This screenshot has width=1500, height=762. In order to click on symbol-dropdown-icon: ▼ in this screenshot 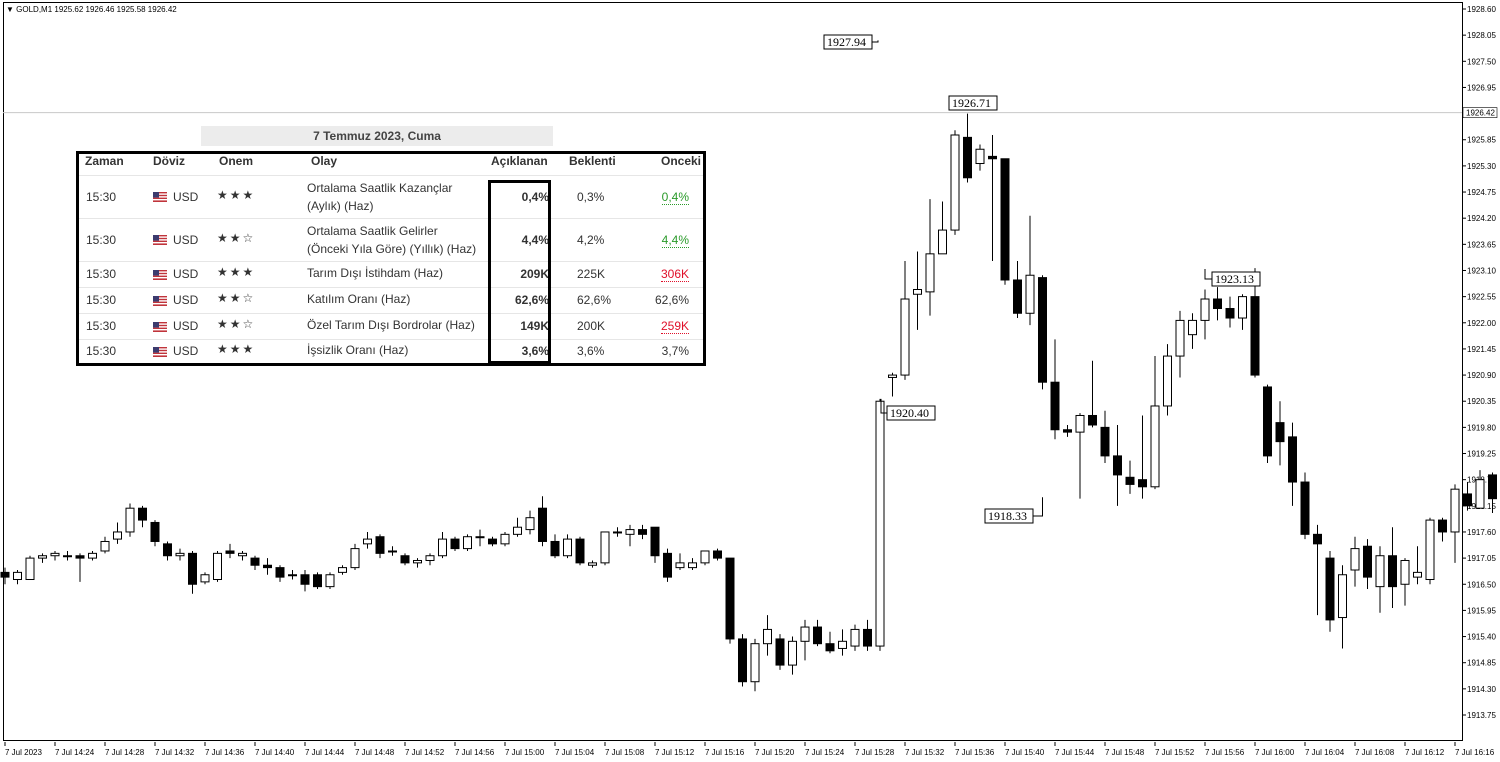, I will do `click(10, 9)`.